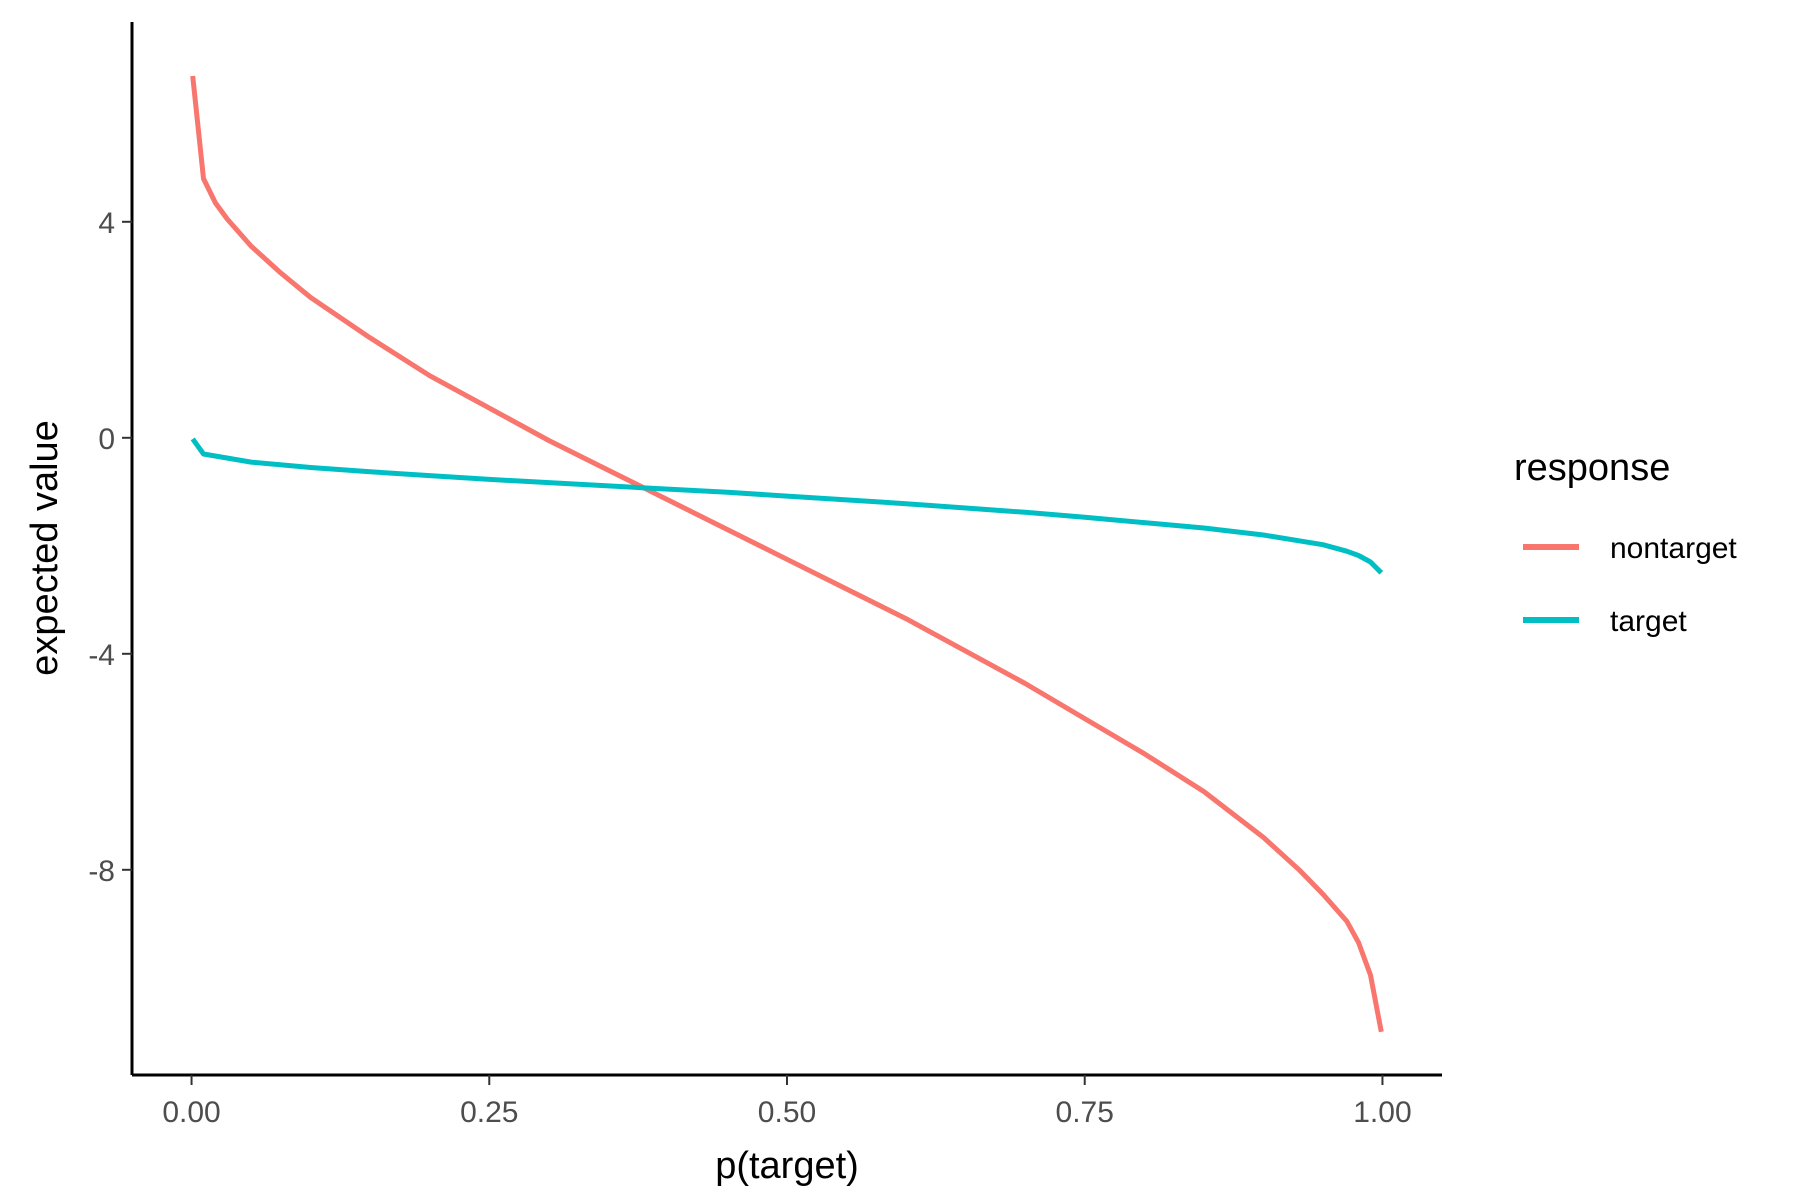 This screenshot has width=1800, height=1200. I want to click on legend-title: response, so click(1592, 468).